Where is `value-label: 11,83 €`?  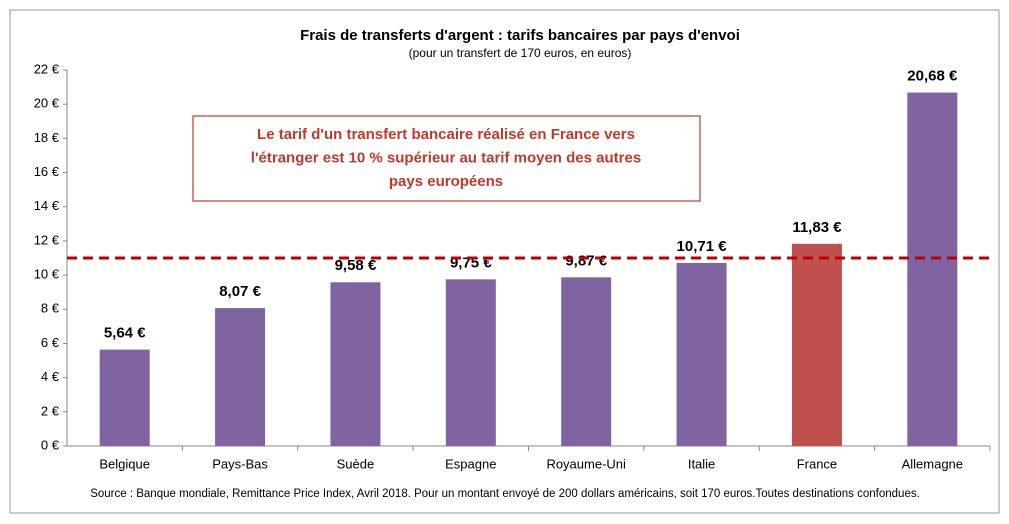 value-label: 11,83 € is located at coordinates (817, 227).